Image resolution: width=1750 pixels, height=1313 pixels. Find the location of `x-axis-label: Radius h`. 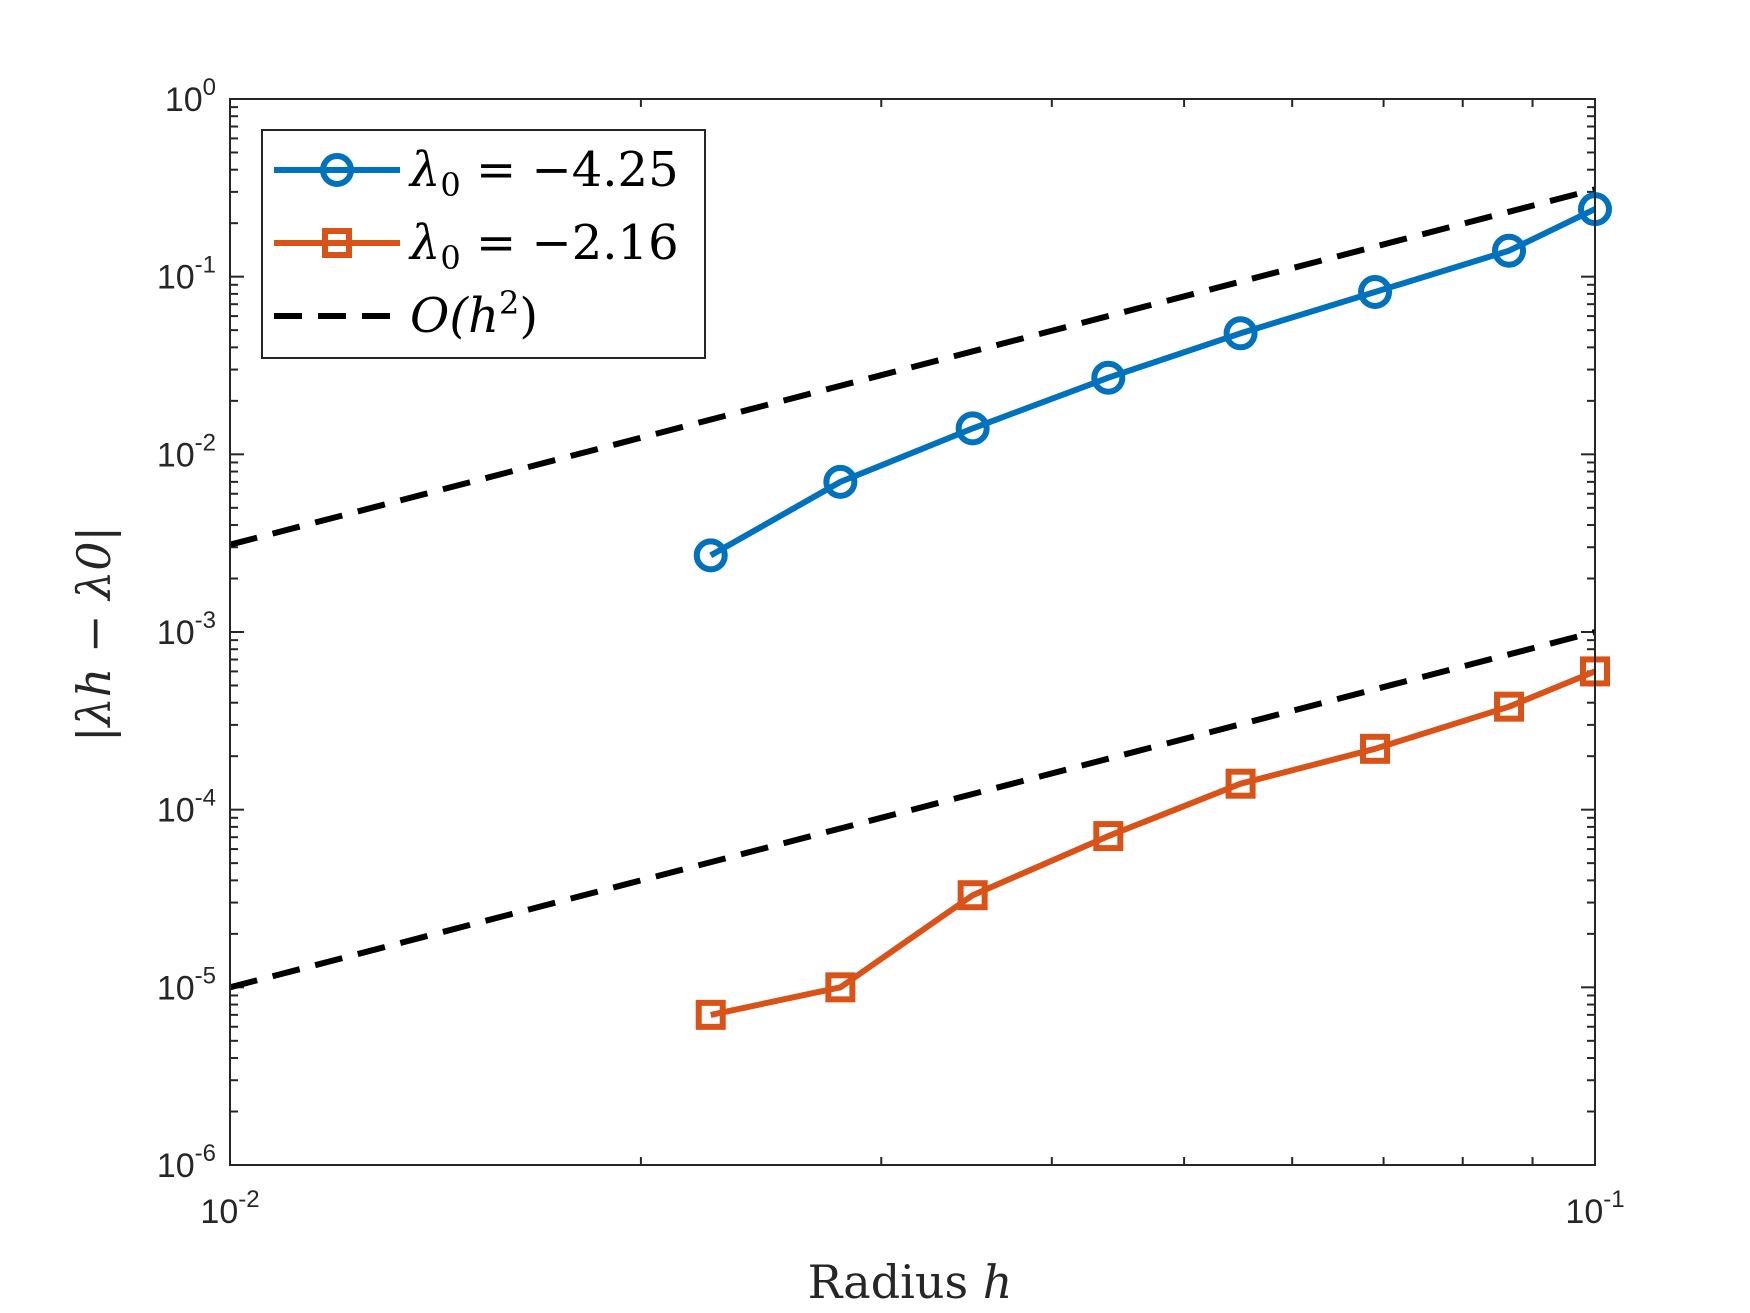

x-axis-label: Radius h is located at coordinates (910, 1282).